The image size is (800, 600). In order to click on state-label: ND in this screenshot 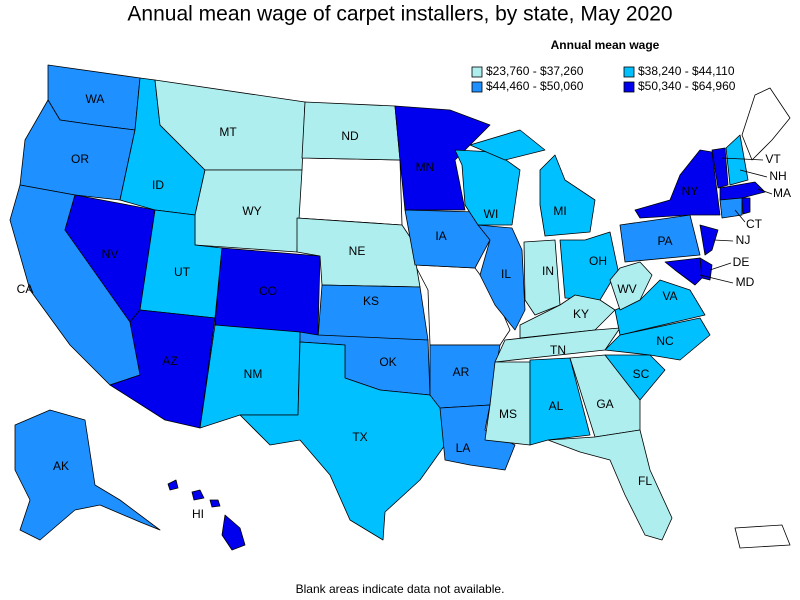, I will do `click(350, 136)`.